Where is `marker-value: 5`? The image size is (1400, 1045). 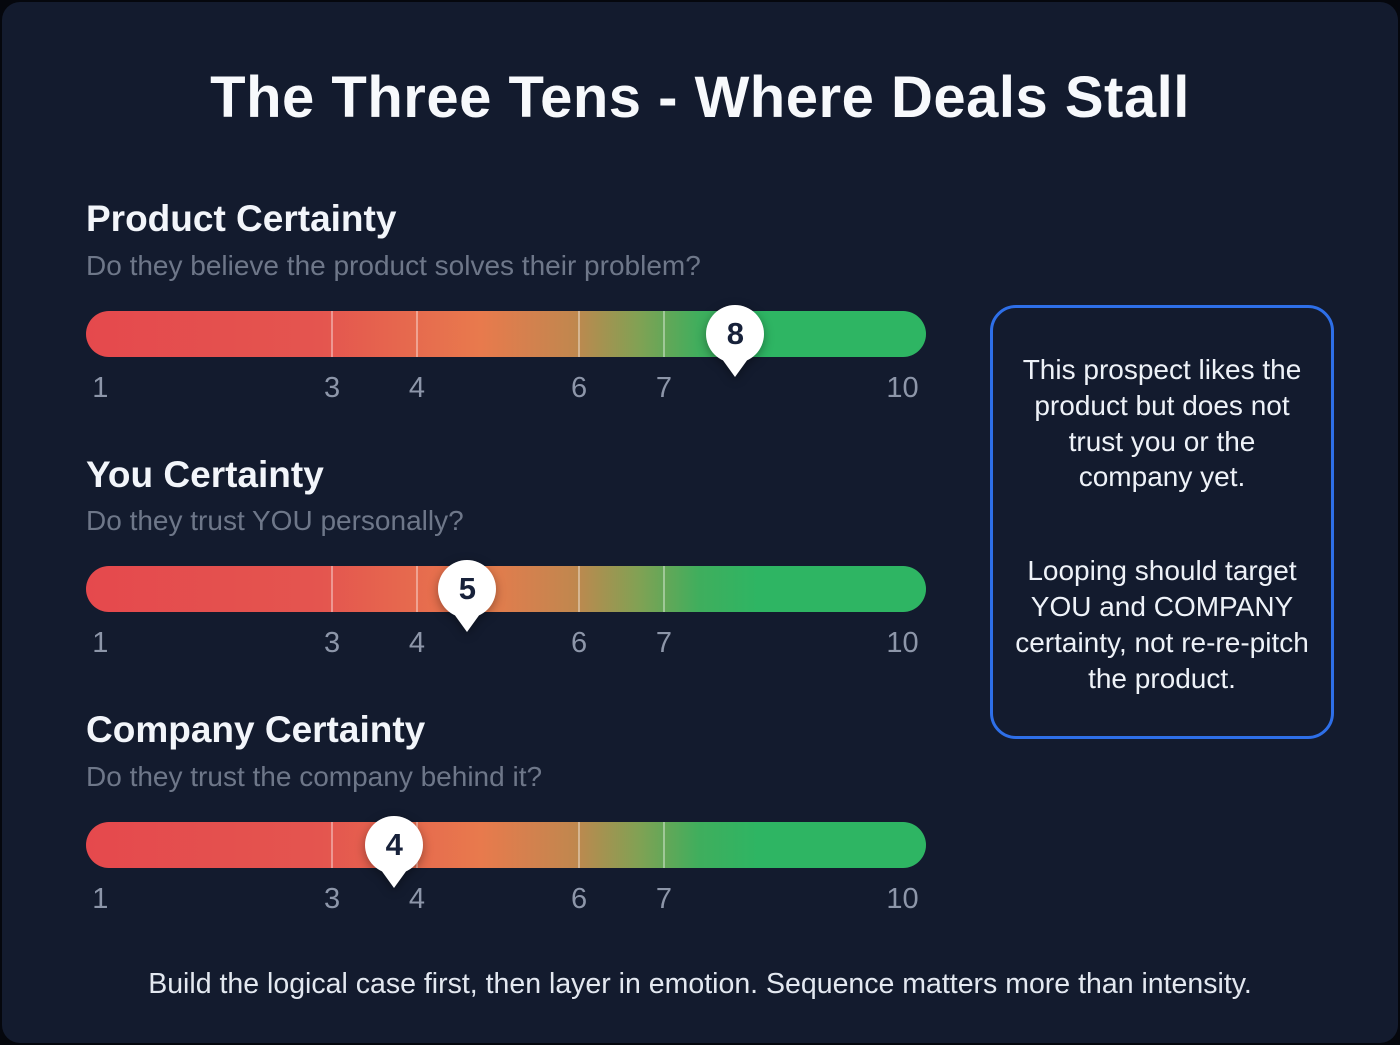
marker-value: 5 is located at coordinates (467, 589).